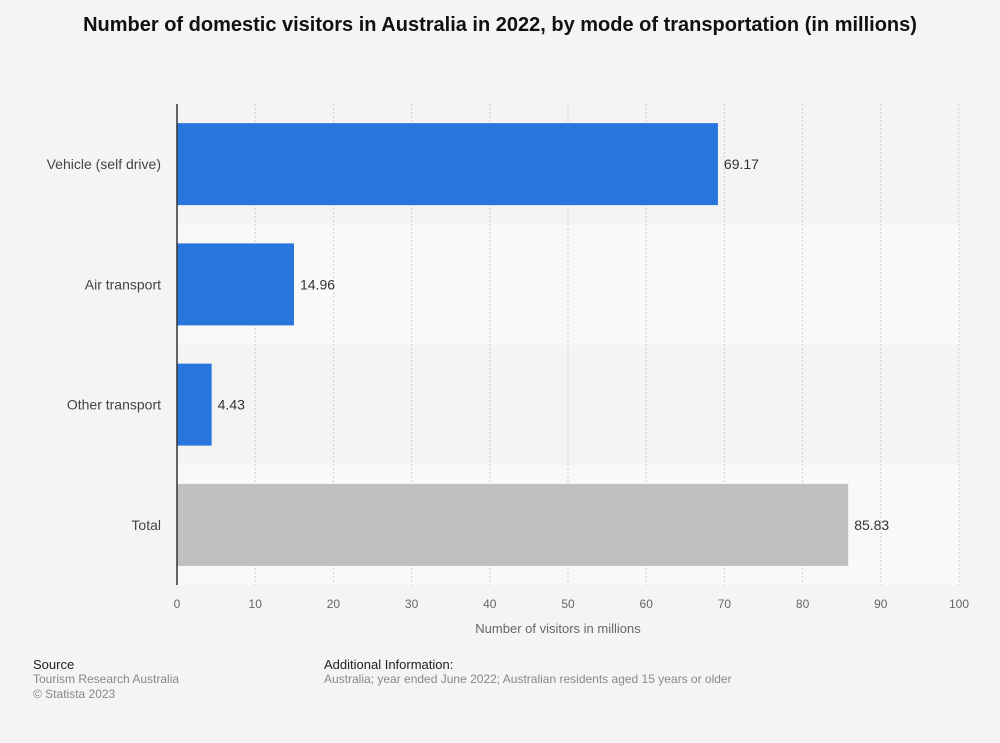  Describe the element at coordinates (317, 284) in the screenshot. I see `value-label: 14.96` at that location.